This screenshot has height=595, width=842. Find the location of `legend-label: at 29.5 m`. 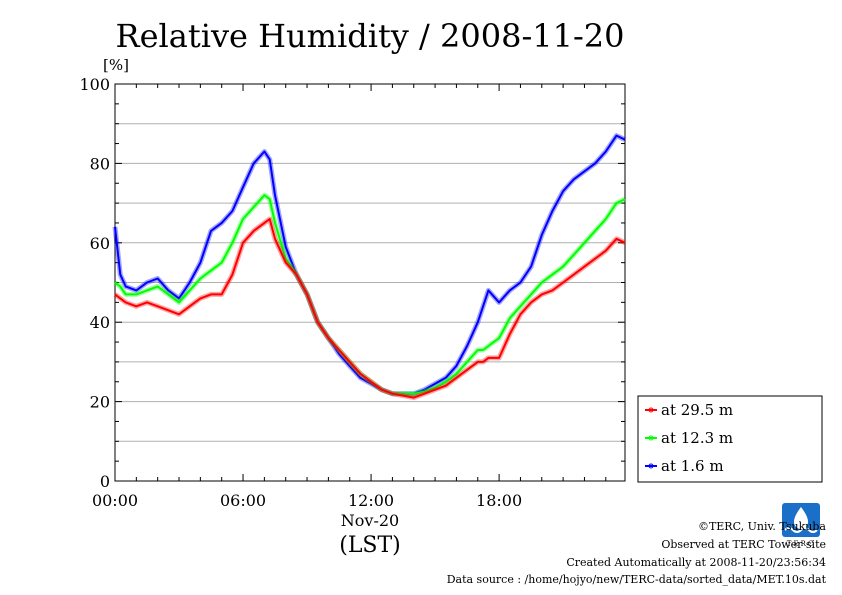

legend-label: at 29.5 m is located at coordinates (697, 410).